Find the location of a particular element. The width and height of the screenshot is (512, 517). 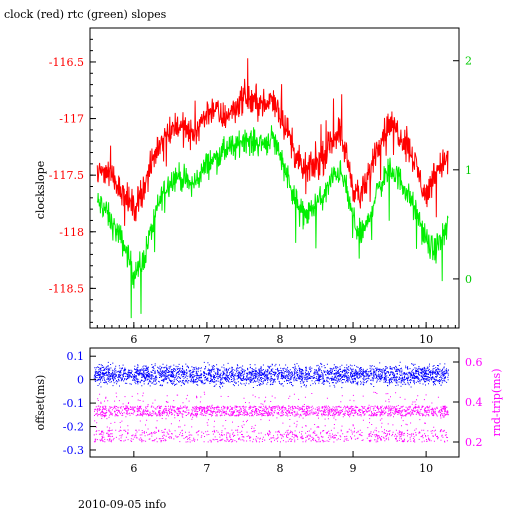

bottom-x-tick-label: 9 is located at coordinates (353, 468).